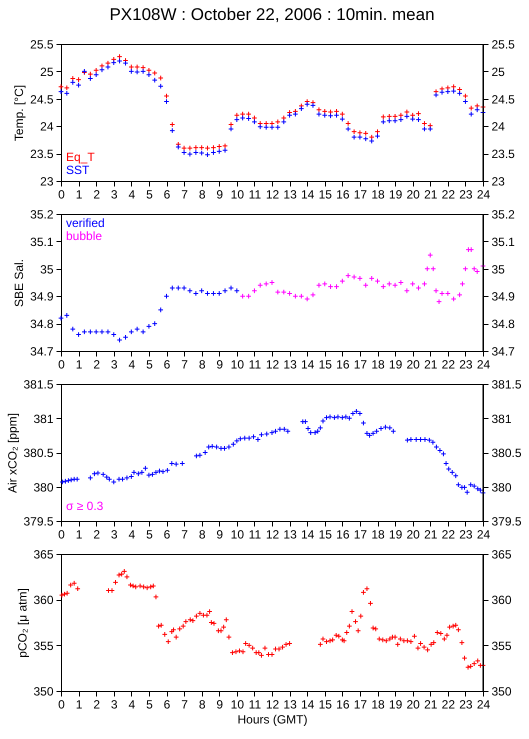 This screenshot has height=739, width=529. What do you see at coordinates (499, 181) in the screenshot?
I see `y2-tick-label: 23` at bounding box center [499, 181].